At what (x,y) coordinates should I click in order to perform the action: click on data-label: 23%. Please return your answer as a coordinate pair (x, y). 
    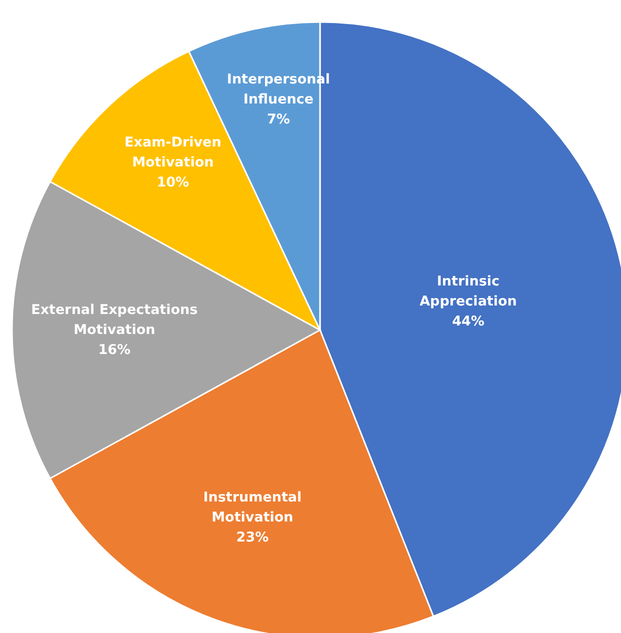
    Looking at the image, I should click on (253, 537).